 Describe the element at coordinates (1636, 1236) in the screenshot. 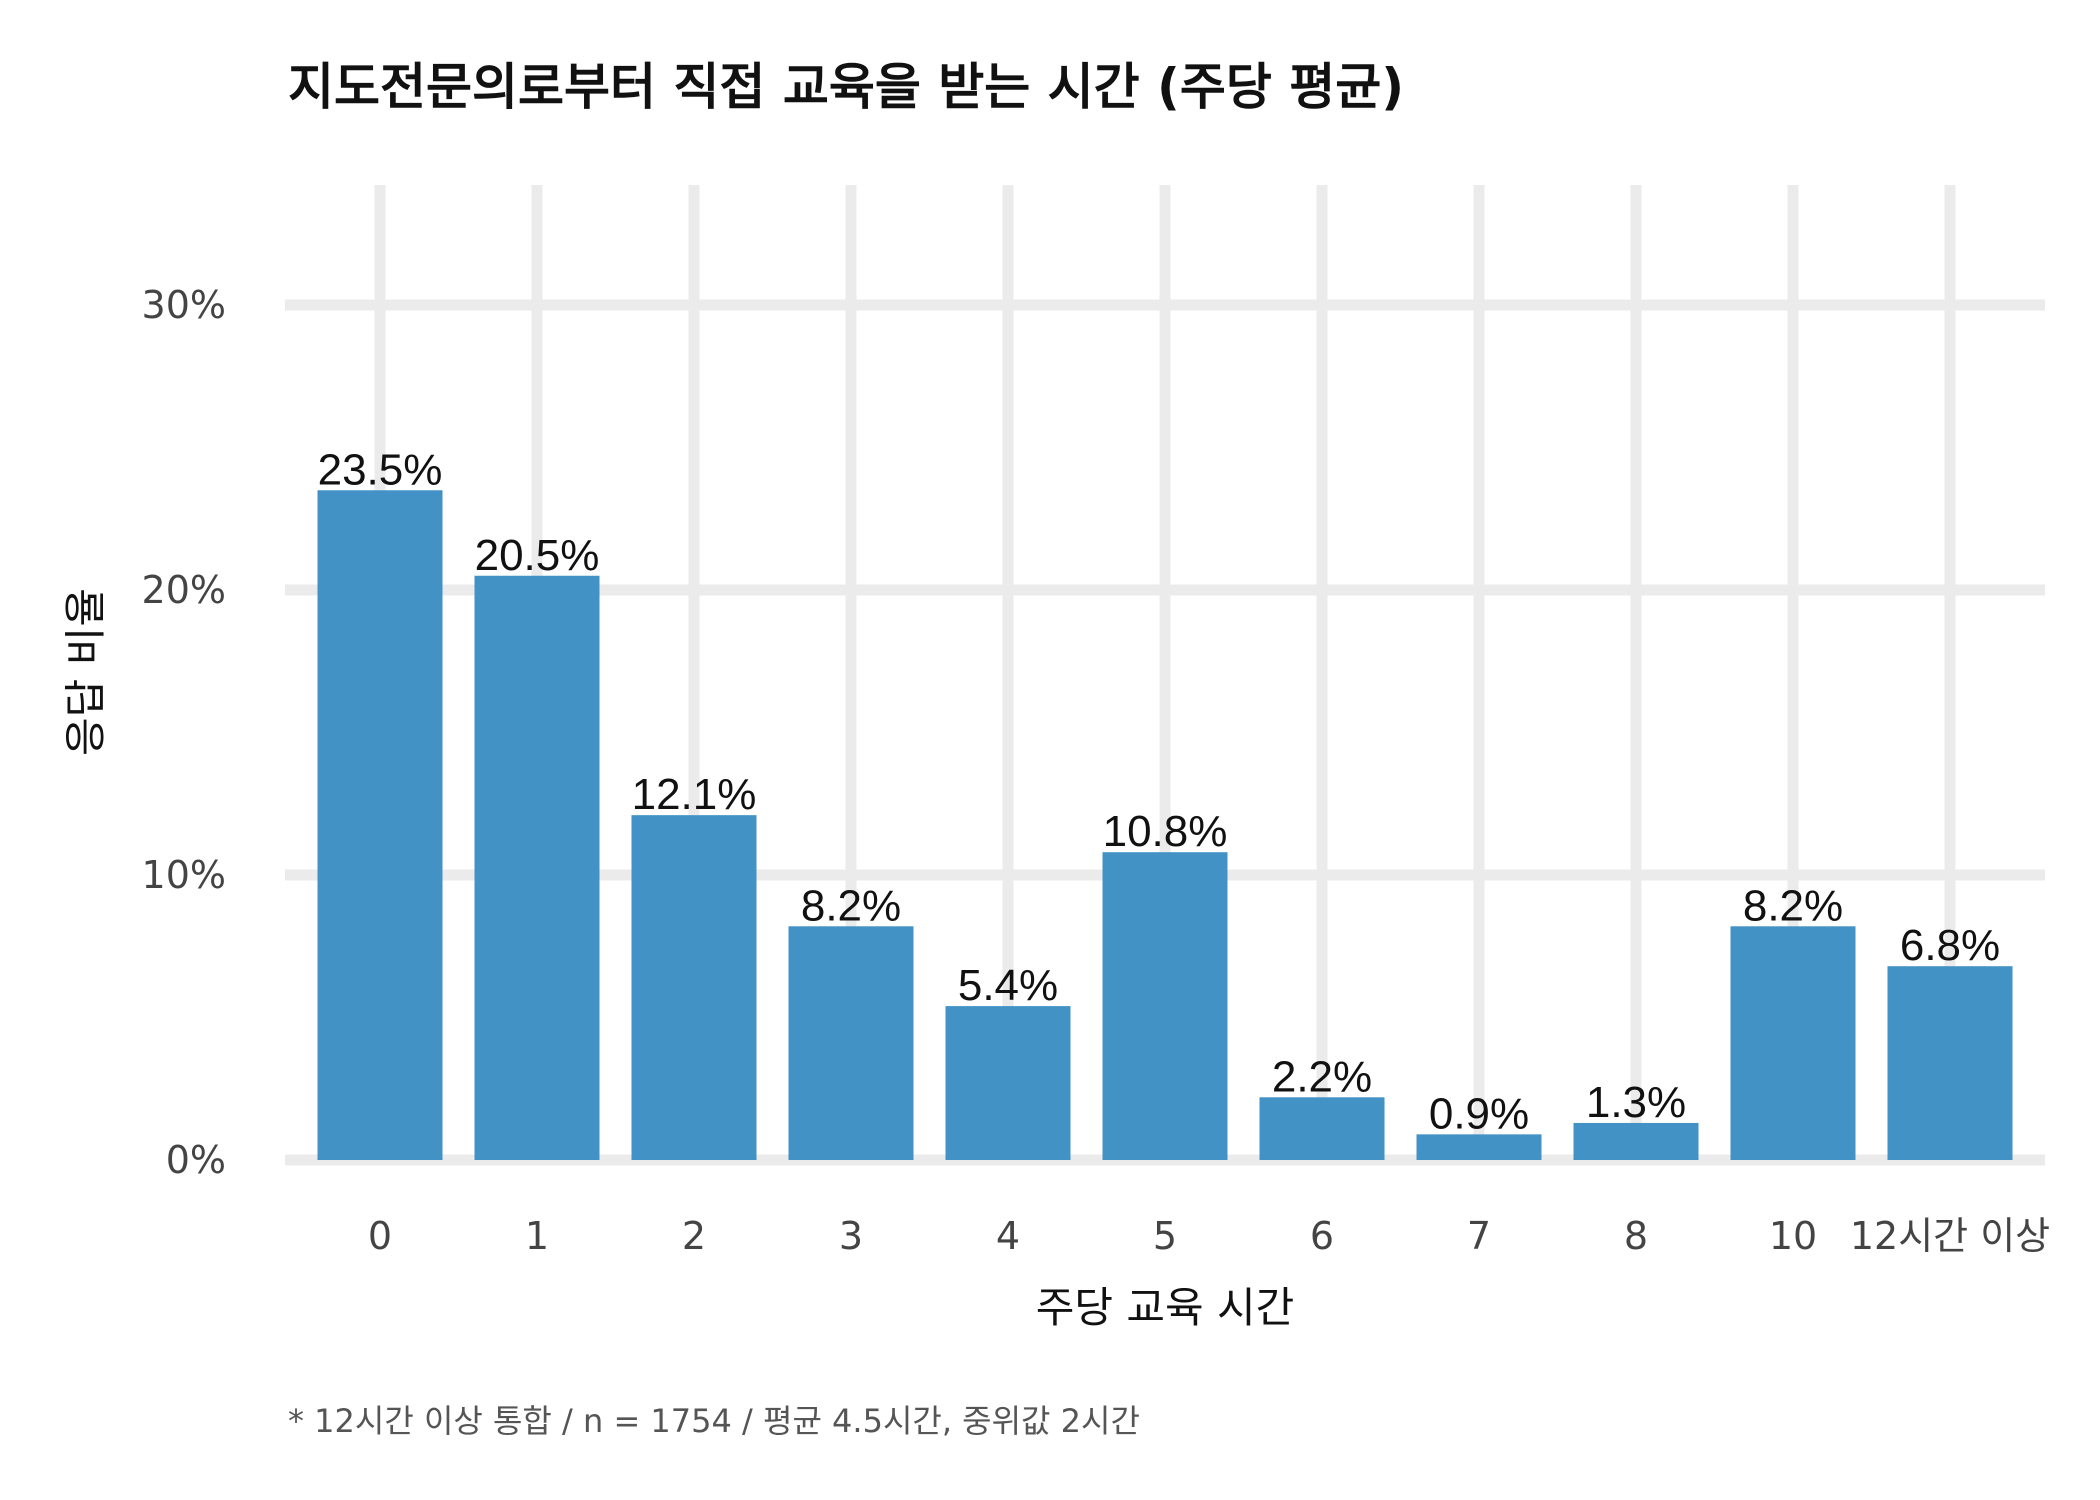

I see `x-tick-label: 8` at that location.